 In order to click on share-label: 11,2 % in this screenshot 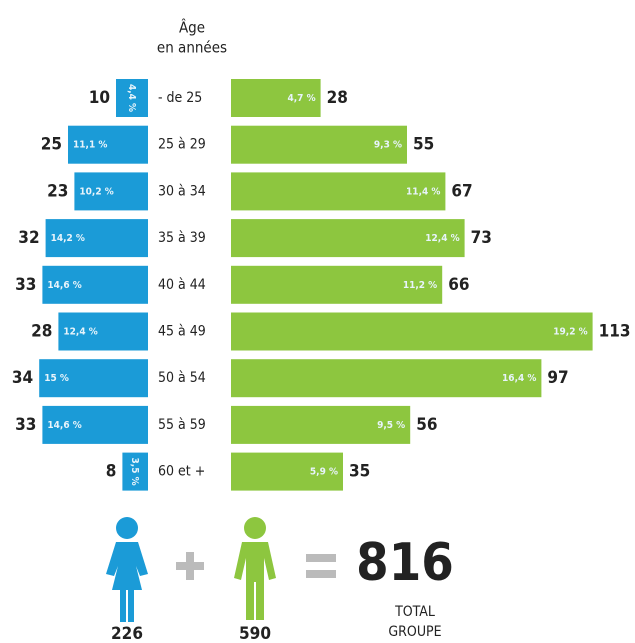, I will do `click(420, 285)`.